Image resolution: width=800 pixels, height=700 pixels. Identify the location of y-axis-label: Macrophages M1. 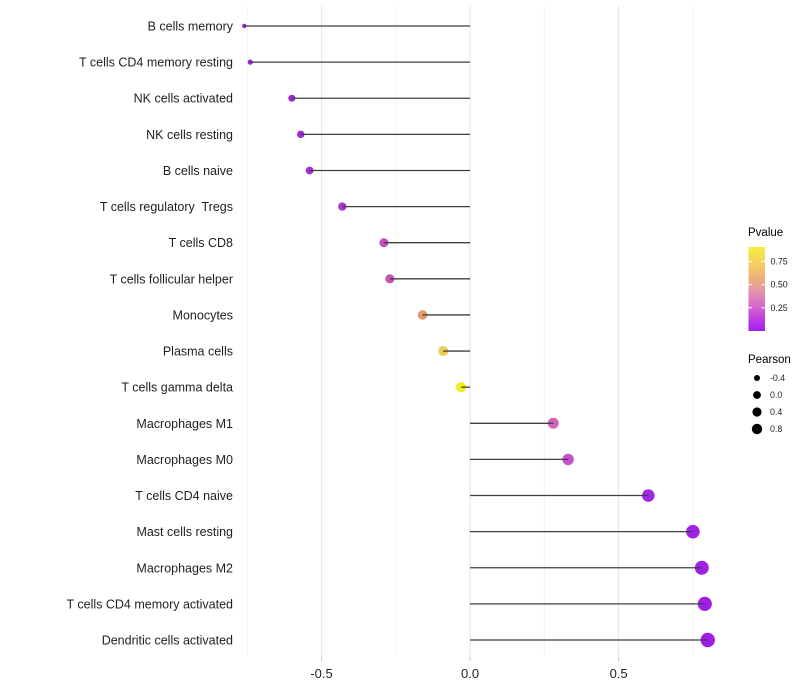
(184, 424).